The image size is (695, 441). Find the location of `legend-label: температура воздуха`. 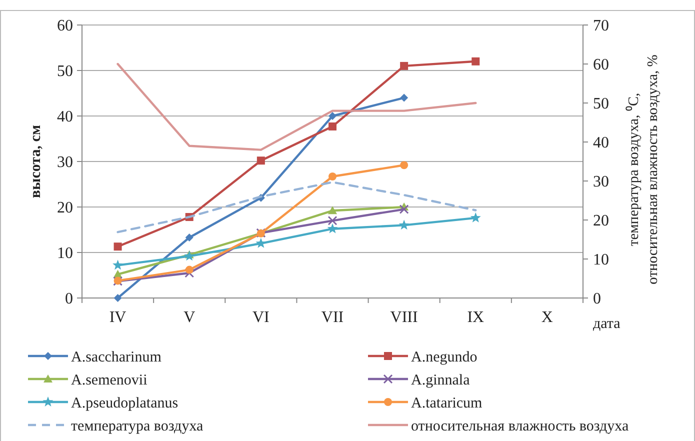

legend-label: температура воздуха is located at coordinates (137, 426).